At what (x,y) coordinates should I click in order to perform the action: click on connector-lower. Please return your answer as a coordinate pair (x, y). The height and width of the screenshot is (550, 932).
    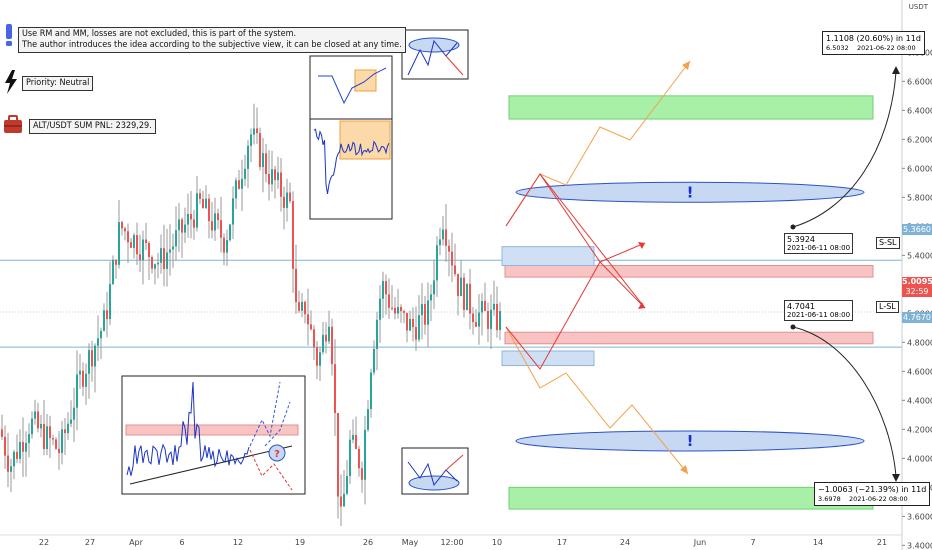
    Looking at the image, I should click on (844, 401).